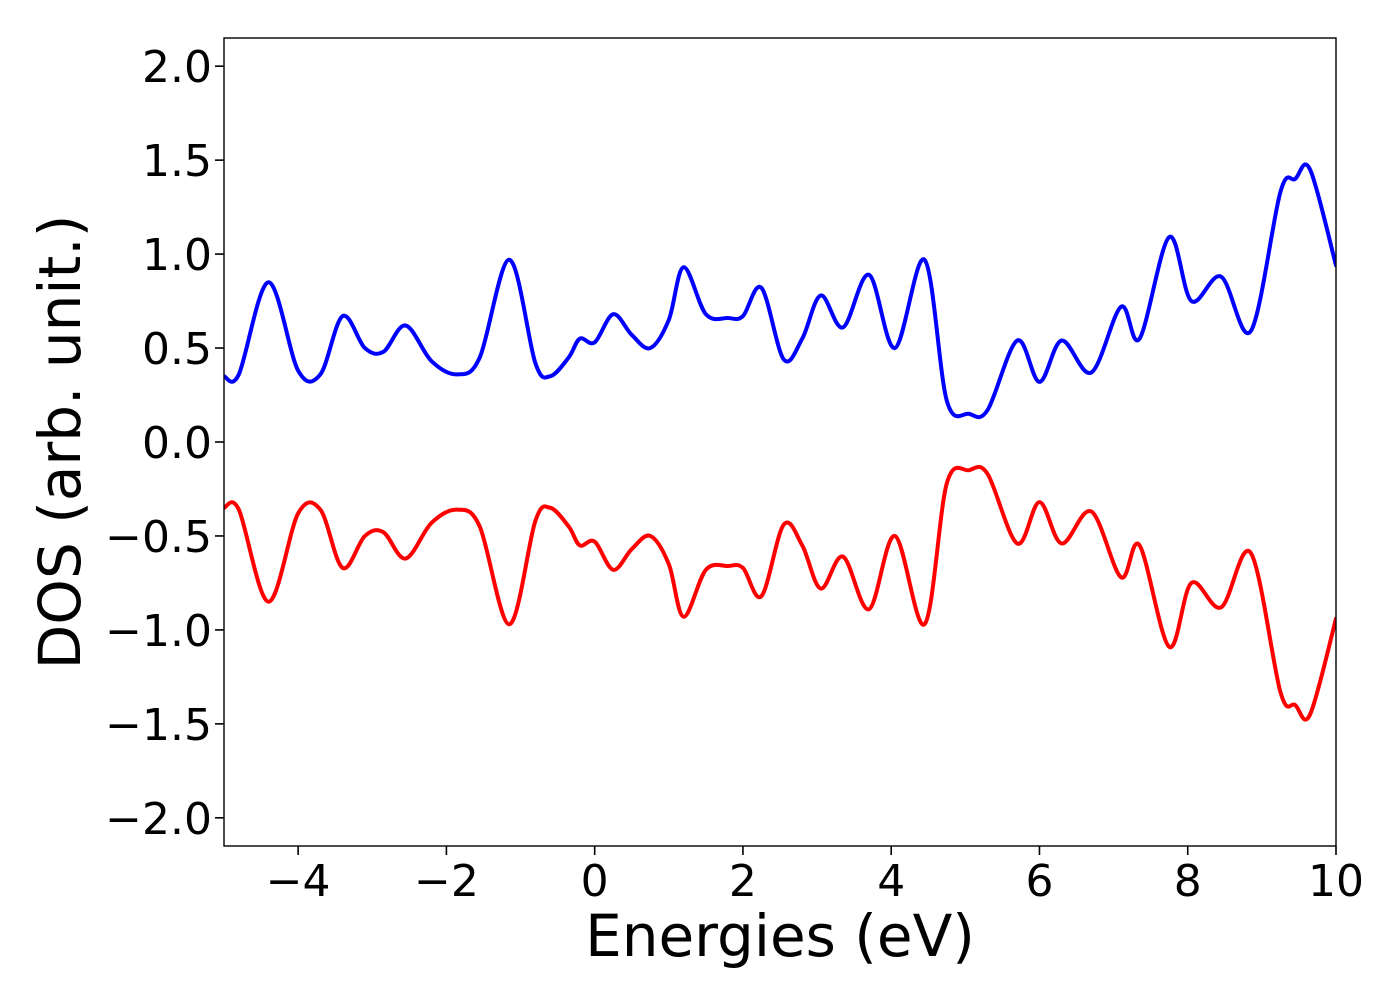 This screenshot has width=1400, height=1000. Describe the element at coordinates (177, 67) in the screenshot. I see `y-tick-label: 2.0` at that location.